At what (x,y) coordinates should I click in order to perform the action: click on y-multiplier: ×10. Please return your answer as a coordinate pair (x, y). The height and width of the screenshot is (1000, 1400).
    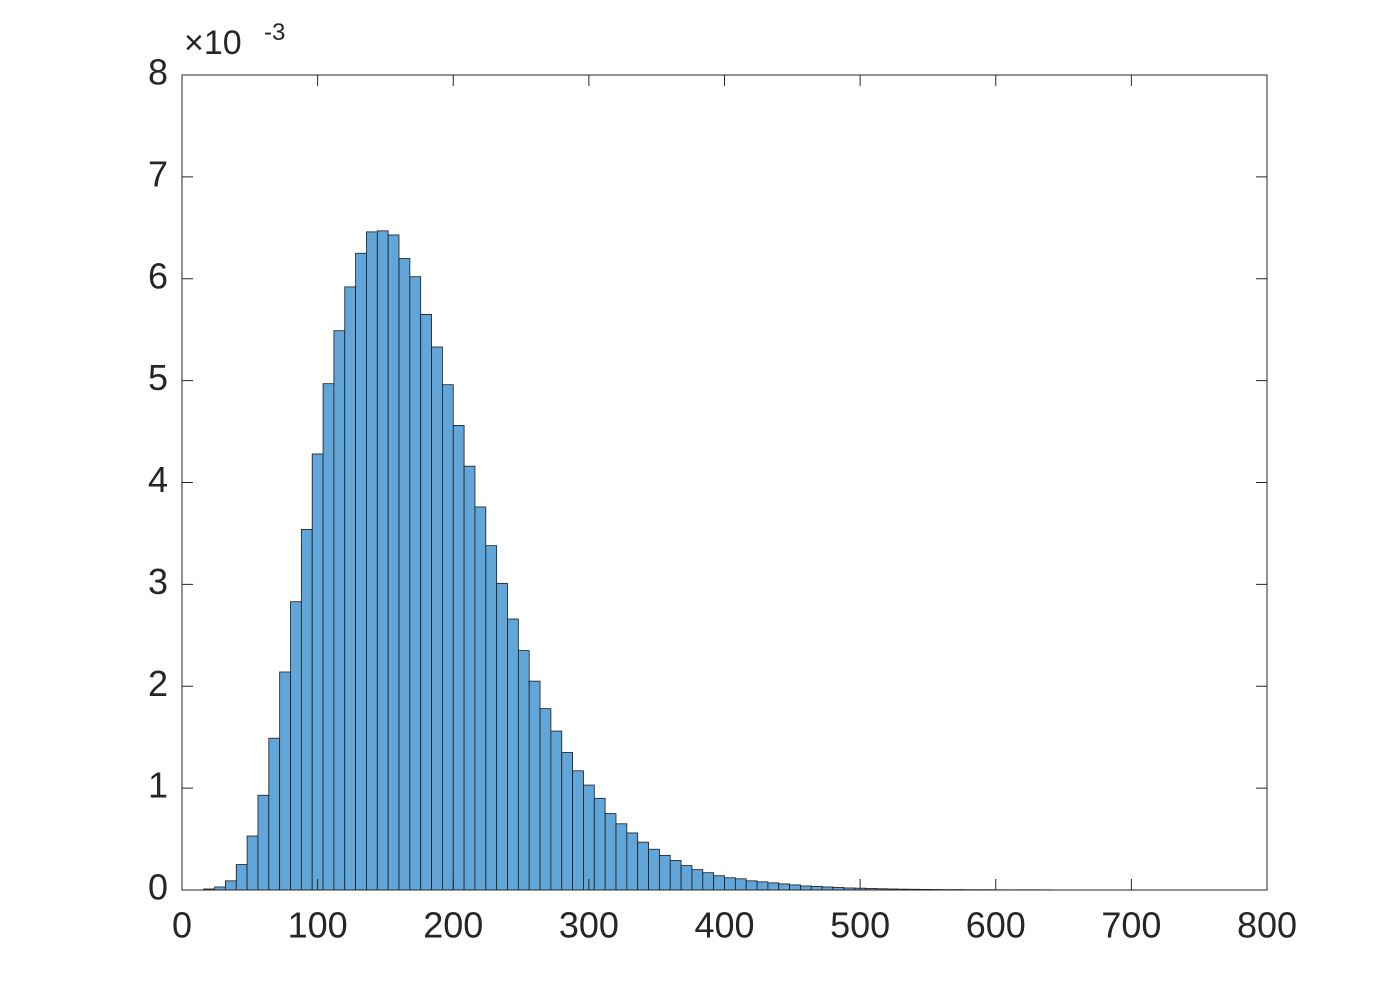
    Looking at the image, I should click on (213, 43).